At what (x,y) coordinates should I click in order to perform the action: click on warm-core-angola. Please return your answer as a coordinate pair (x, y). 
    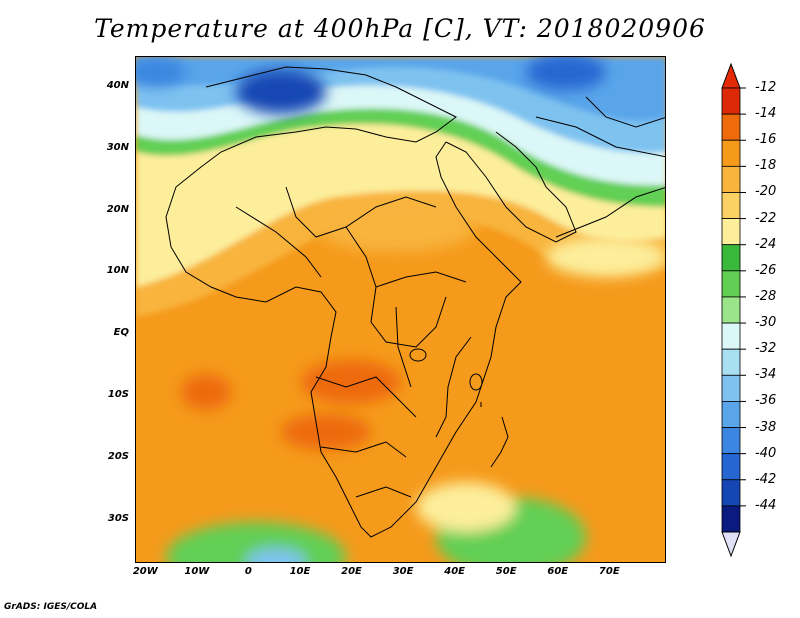
    Looking at the image, I should click on (326, 432).